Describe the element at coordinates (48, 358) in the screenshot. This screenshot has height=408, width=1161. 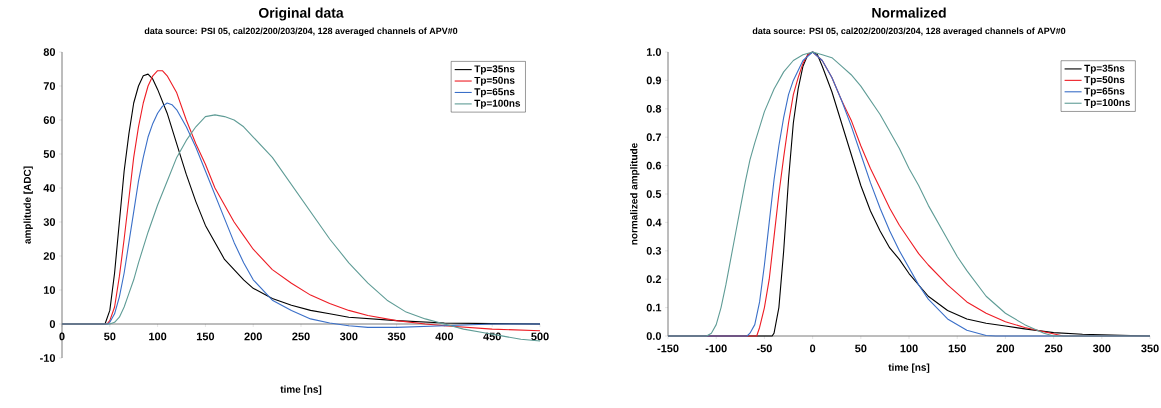
I see `y-tick-label: -10` at that location.